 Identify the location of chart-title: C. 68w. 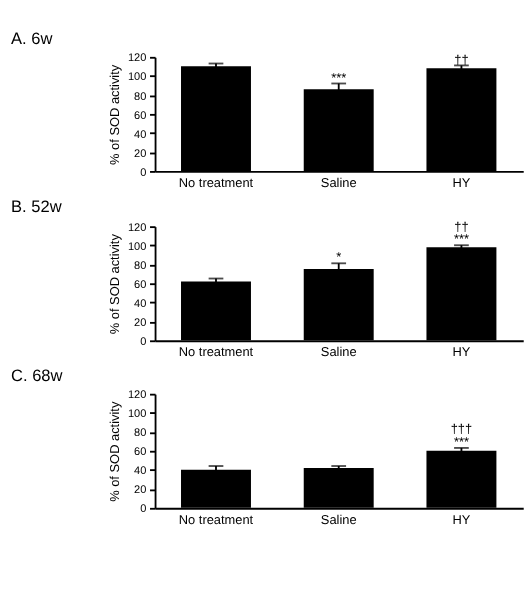
(37, 375).